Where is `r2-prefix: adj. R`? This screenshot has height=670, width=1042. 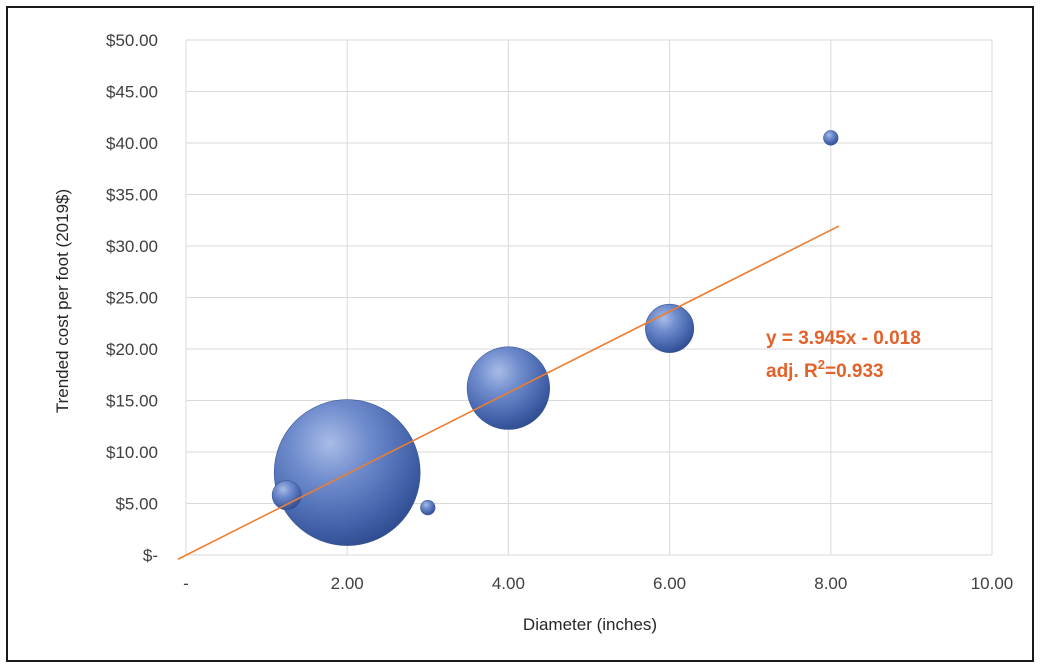
r2-prefix: adj. R is located at coordinates (792, 371).